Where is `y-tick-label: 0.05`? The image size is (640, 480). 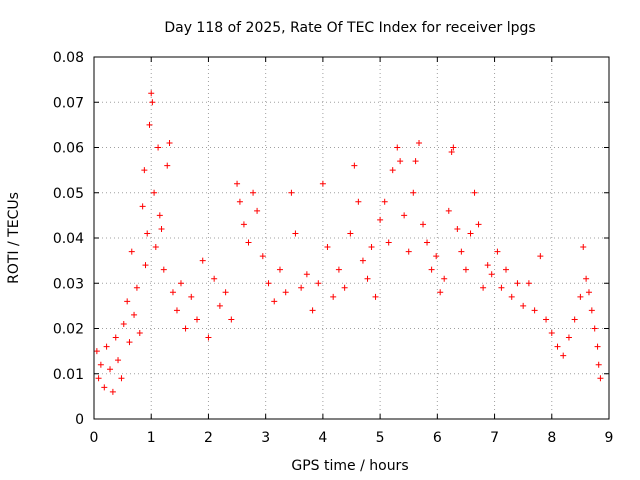 y-tick-label: 0.05 is located at coordinates (68, 194).